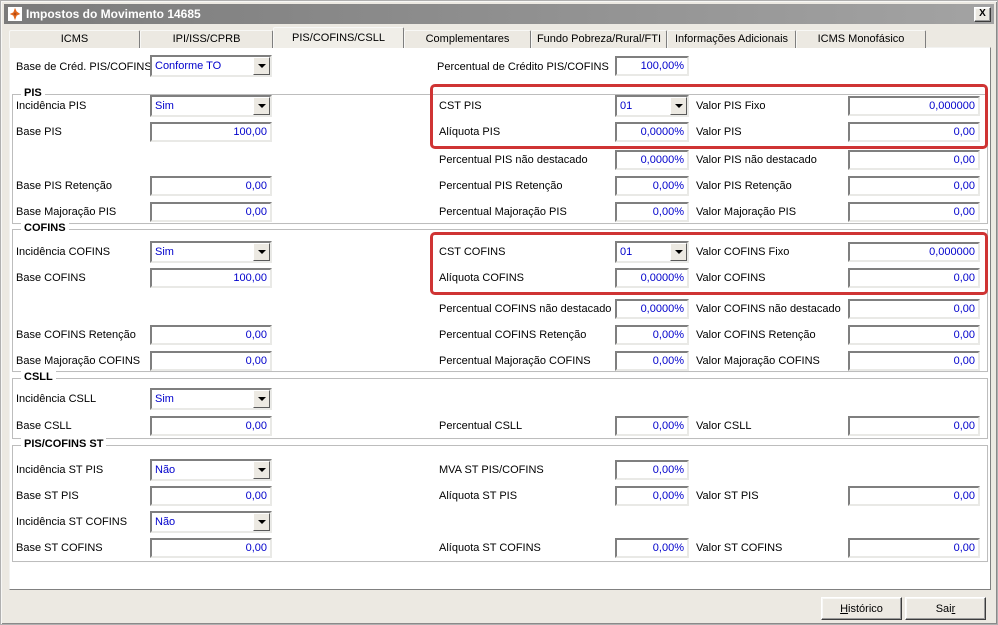 This screenshot has width=998, height=625. Describe the element at coordinates (652, 548) in the screenshot. I see `st-aliquota-cofins-input: 0,00%` at that location.